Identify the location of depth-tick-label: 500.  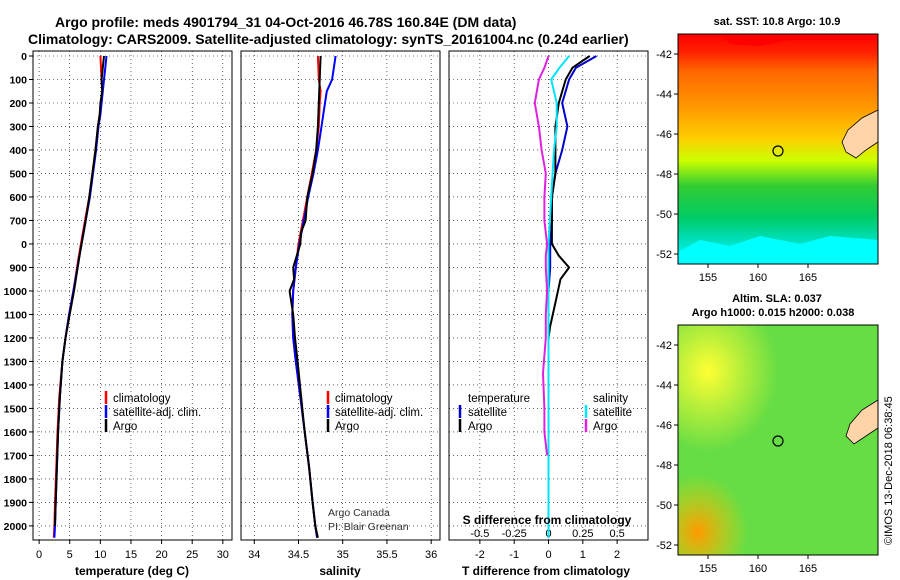
(18, 174).